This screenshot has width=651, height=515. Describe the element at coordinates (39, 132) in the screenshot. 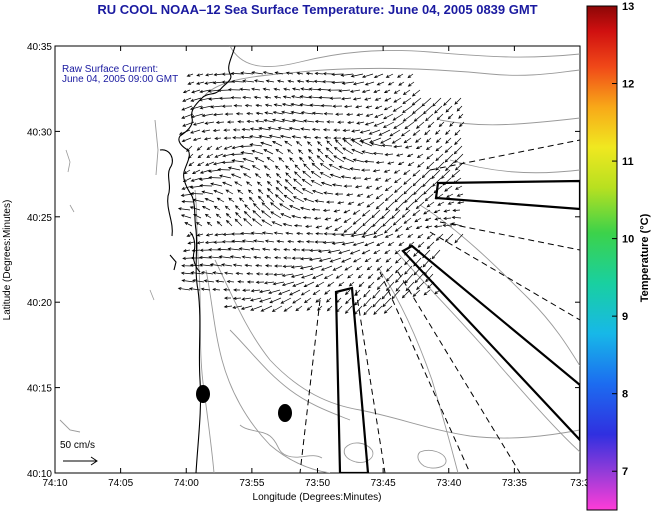

I see `y-tick-label: 40:30` at that location.